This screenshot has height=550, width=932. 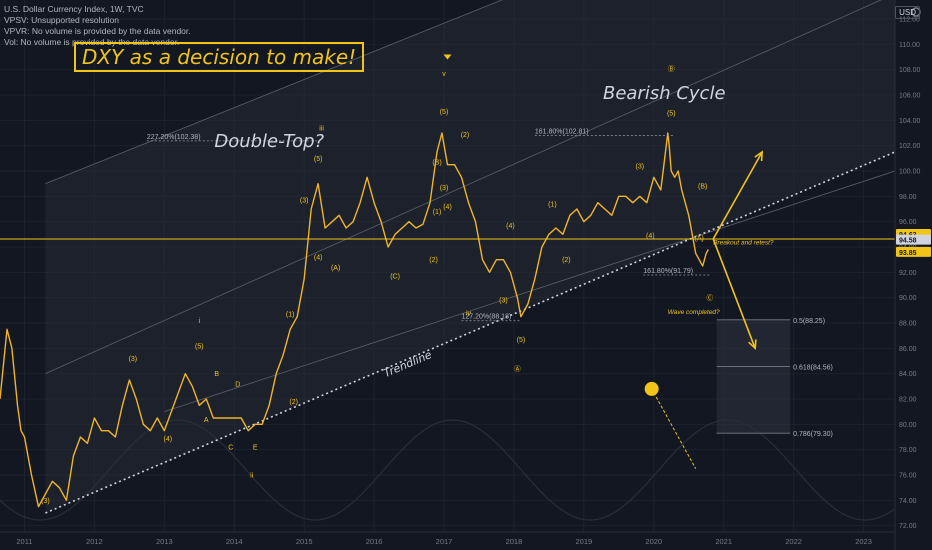 I want to click on y-tick-label: 76.00, so click(x=908, y=476).